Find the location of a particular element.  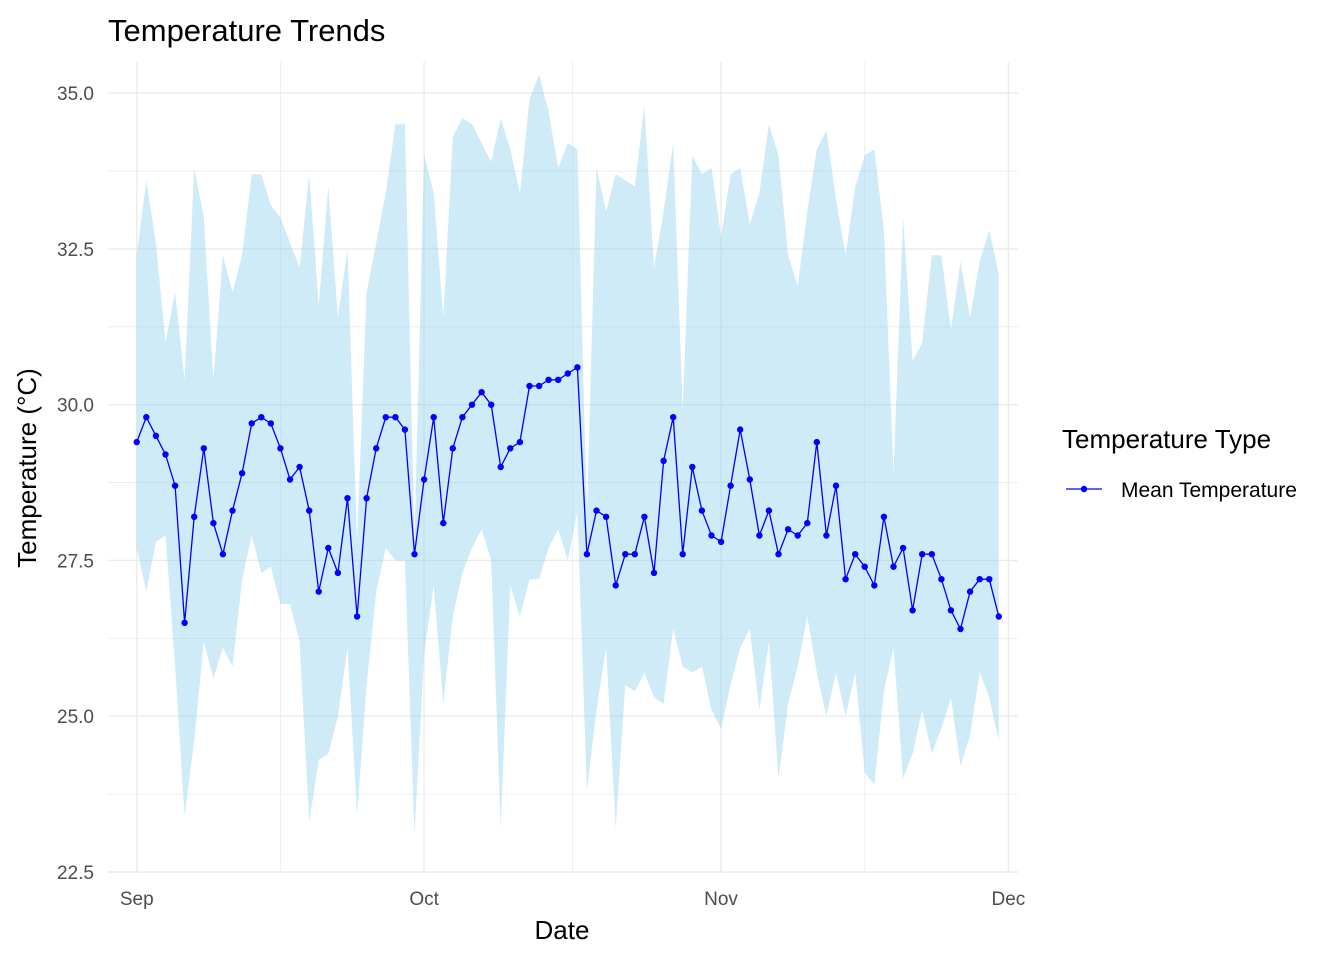

x-axis-tick-labels: Sep Oct Nov Dec is located at coordinates (572, 899).